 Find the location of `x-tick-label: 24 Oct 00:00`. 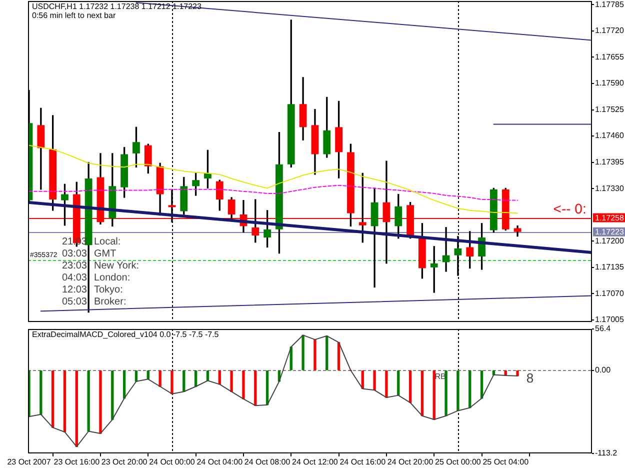

x-tick-label: 24 Oct 00:00 is located at coordinates (172, 461).